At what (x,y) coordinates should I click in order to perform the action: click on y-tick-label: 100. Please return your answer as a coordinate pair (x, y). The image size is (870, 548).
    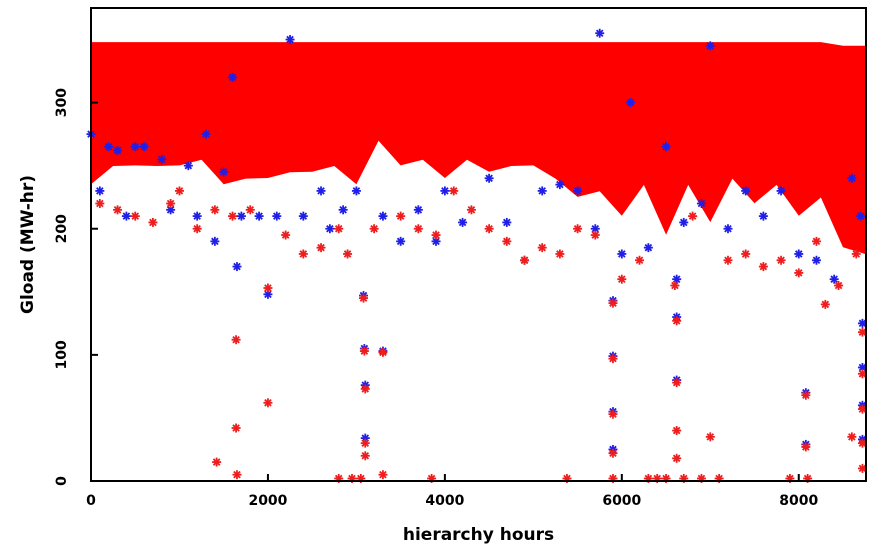
    Looking at the image, I should click on (62, 354).